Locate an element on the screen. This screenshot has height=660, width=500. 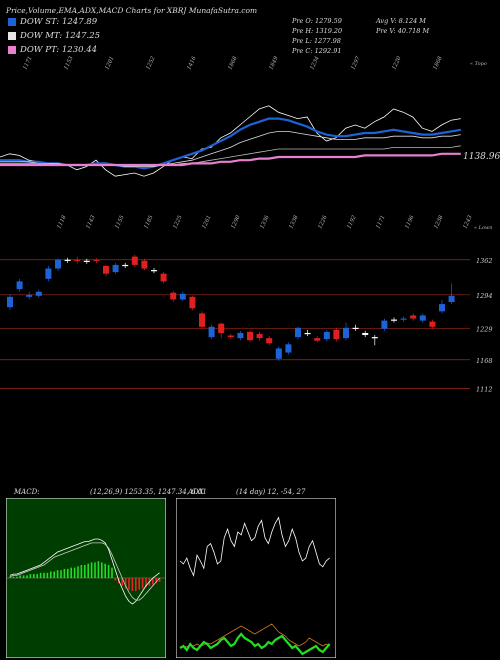
candle-top-tick-label: 1155 is located at coordinates (120, 222).